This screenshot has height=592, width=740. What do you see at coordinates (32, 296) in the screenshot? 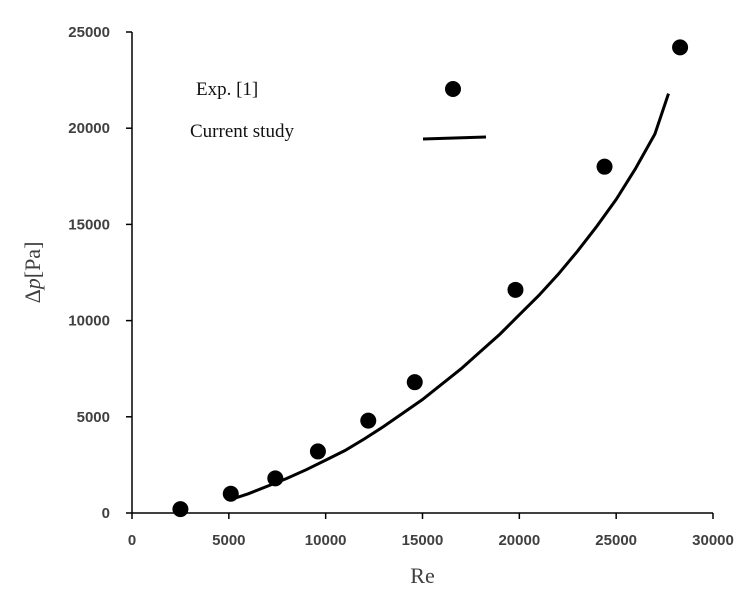
I see `y-axis-symbol: Δ` at bounding box center [32, 296].